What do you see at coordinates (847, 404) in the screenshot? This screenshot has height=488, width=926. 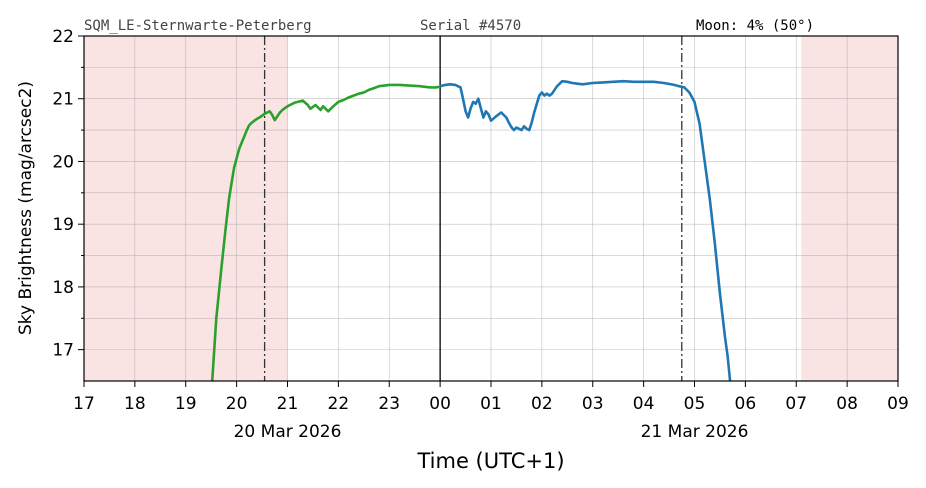 I see `x-tick-label: 08` at bounding box center [847, 404].